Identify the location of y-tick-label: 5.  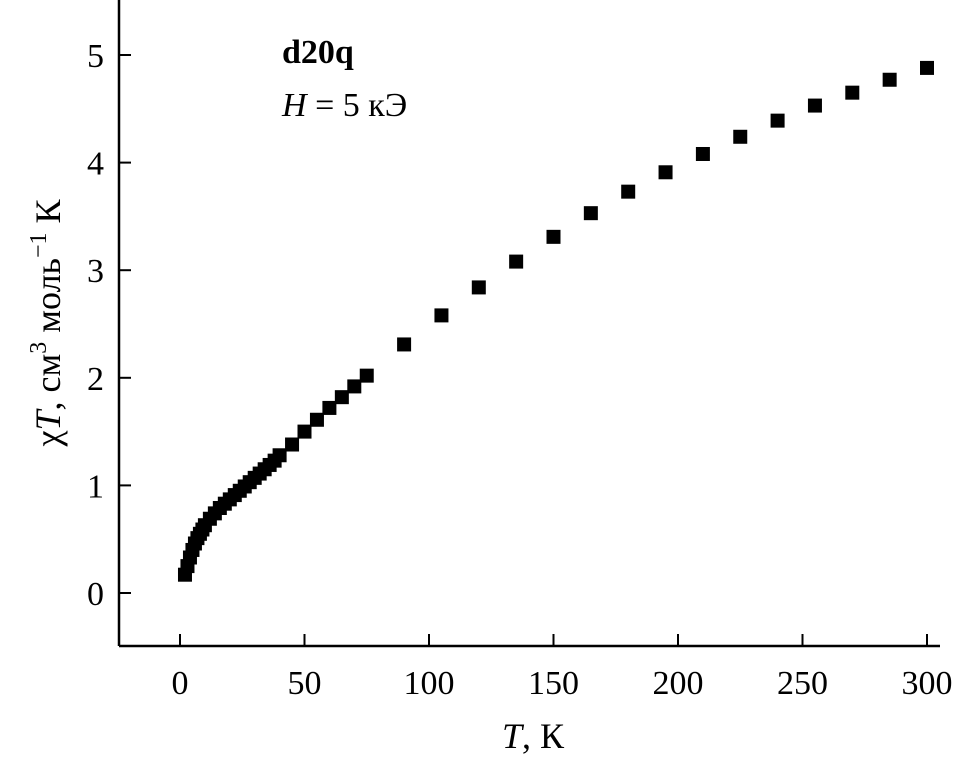
(95, 56).